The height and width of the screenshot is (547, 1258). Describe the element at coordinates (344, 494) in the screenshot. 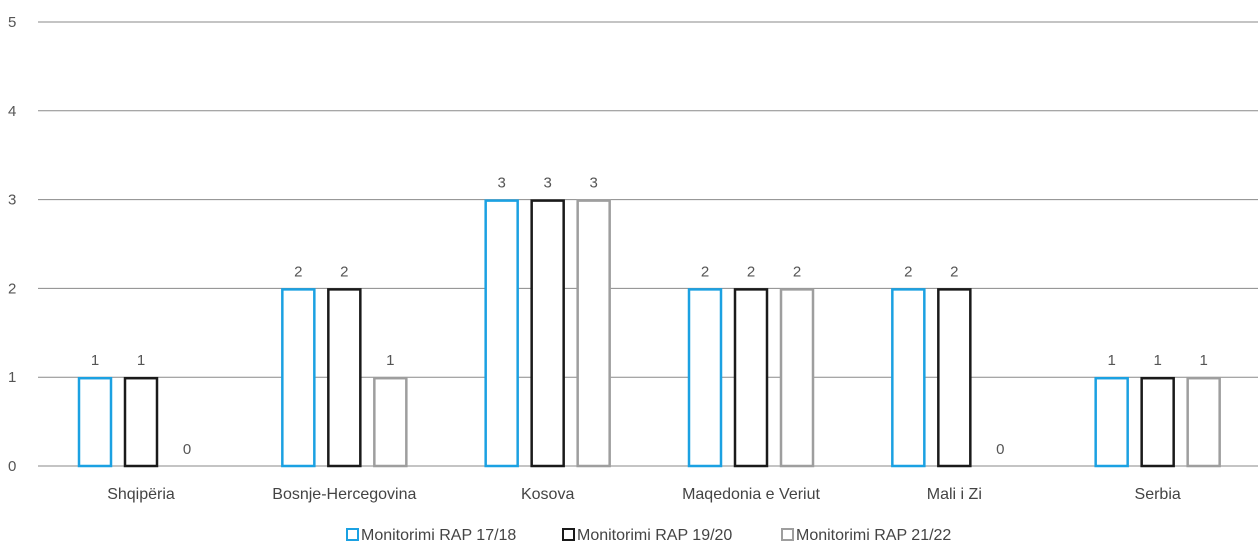

I see `category-label-bosnje-hercegovina: Bosnje-Hercegovina` at that location.